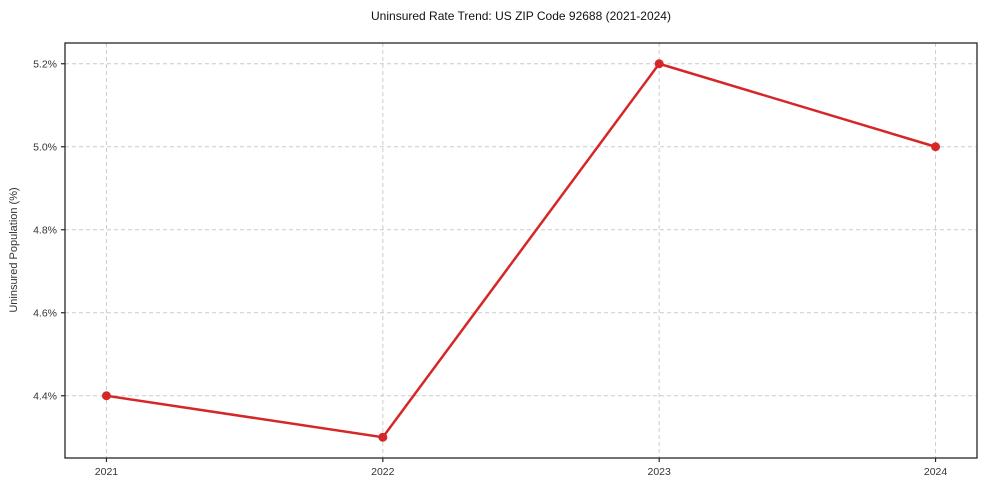  What do you see at coordinates (106, 396) in the screenshot?
I see `data-point-2021` at bounding box center [106, 396].